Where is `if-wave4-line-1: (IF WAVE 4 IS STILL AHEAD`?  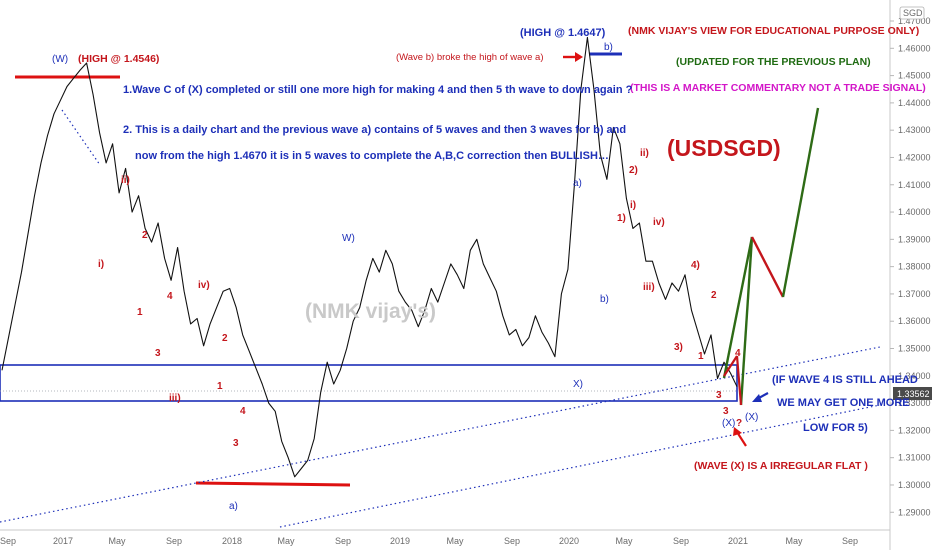 if-wave4-line-1: (IF WAVE 4 IS STILL AHEAD is located at coordinates (845, 380).